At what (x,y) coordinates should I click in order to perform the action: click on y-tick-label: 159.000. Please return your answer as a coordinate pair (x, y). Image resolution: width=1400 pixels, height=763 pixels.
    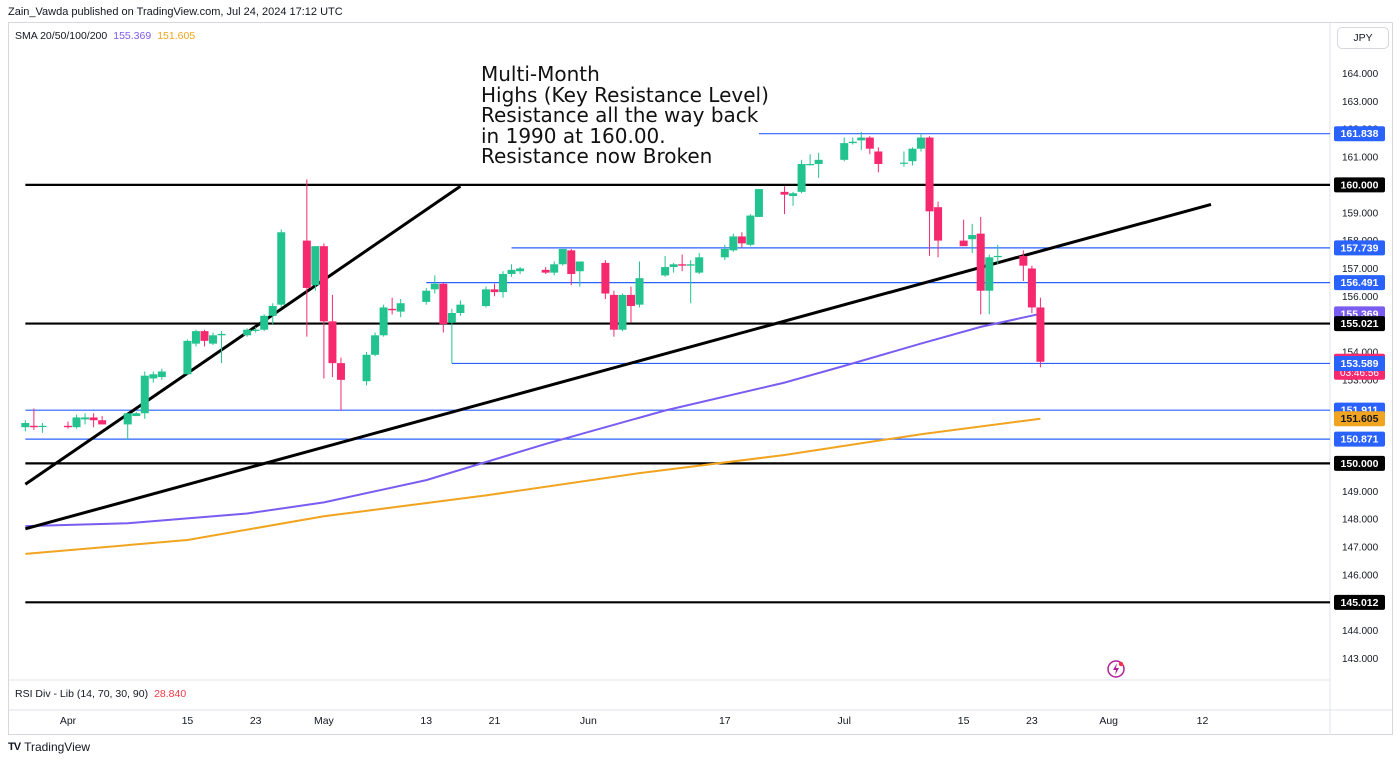
    Looking at the image, I should click on (1360, 213).